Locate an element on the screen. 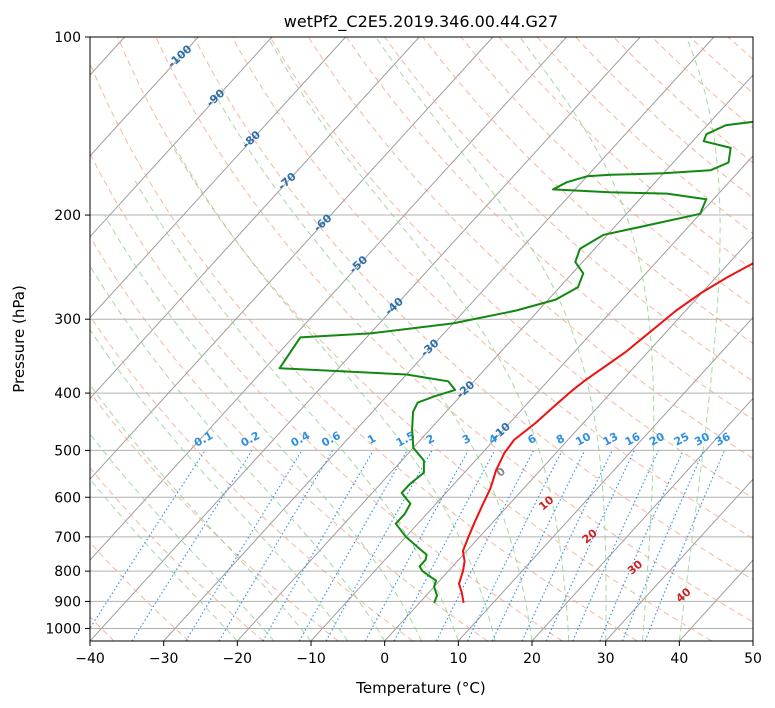 The height and width of the screenshot is (708, 775). y-tick-label: 600 is located at coordinates (67, 498).